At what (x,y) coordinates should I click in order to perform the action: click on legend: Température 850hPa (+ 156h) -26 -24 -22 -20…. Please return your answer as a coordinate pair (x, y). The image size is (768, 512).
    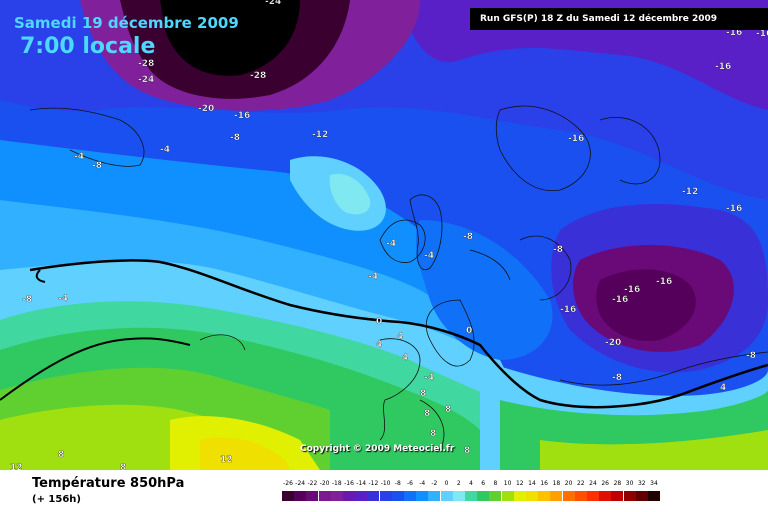
    Looking at the image, I should click on (384, 491).